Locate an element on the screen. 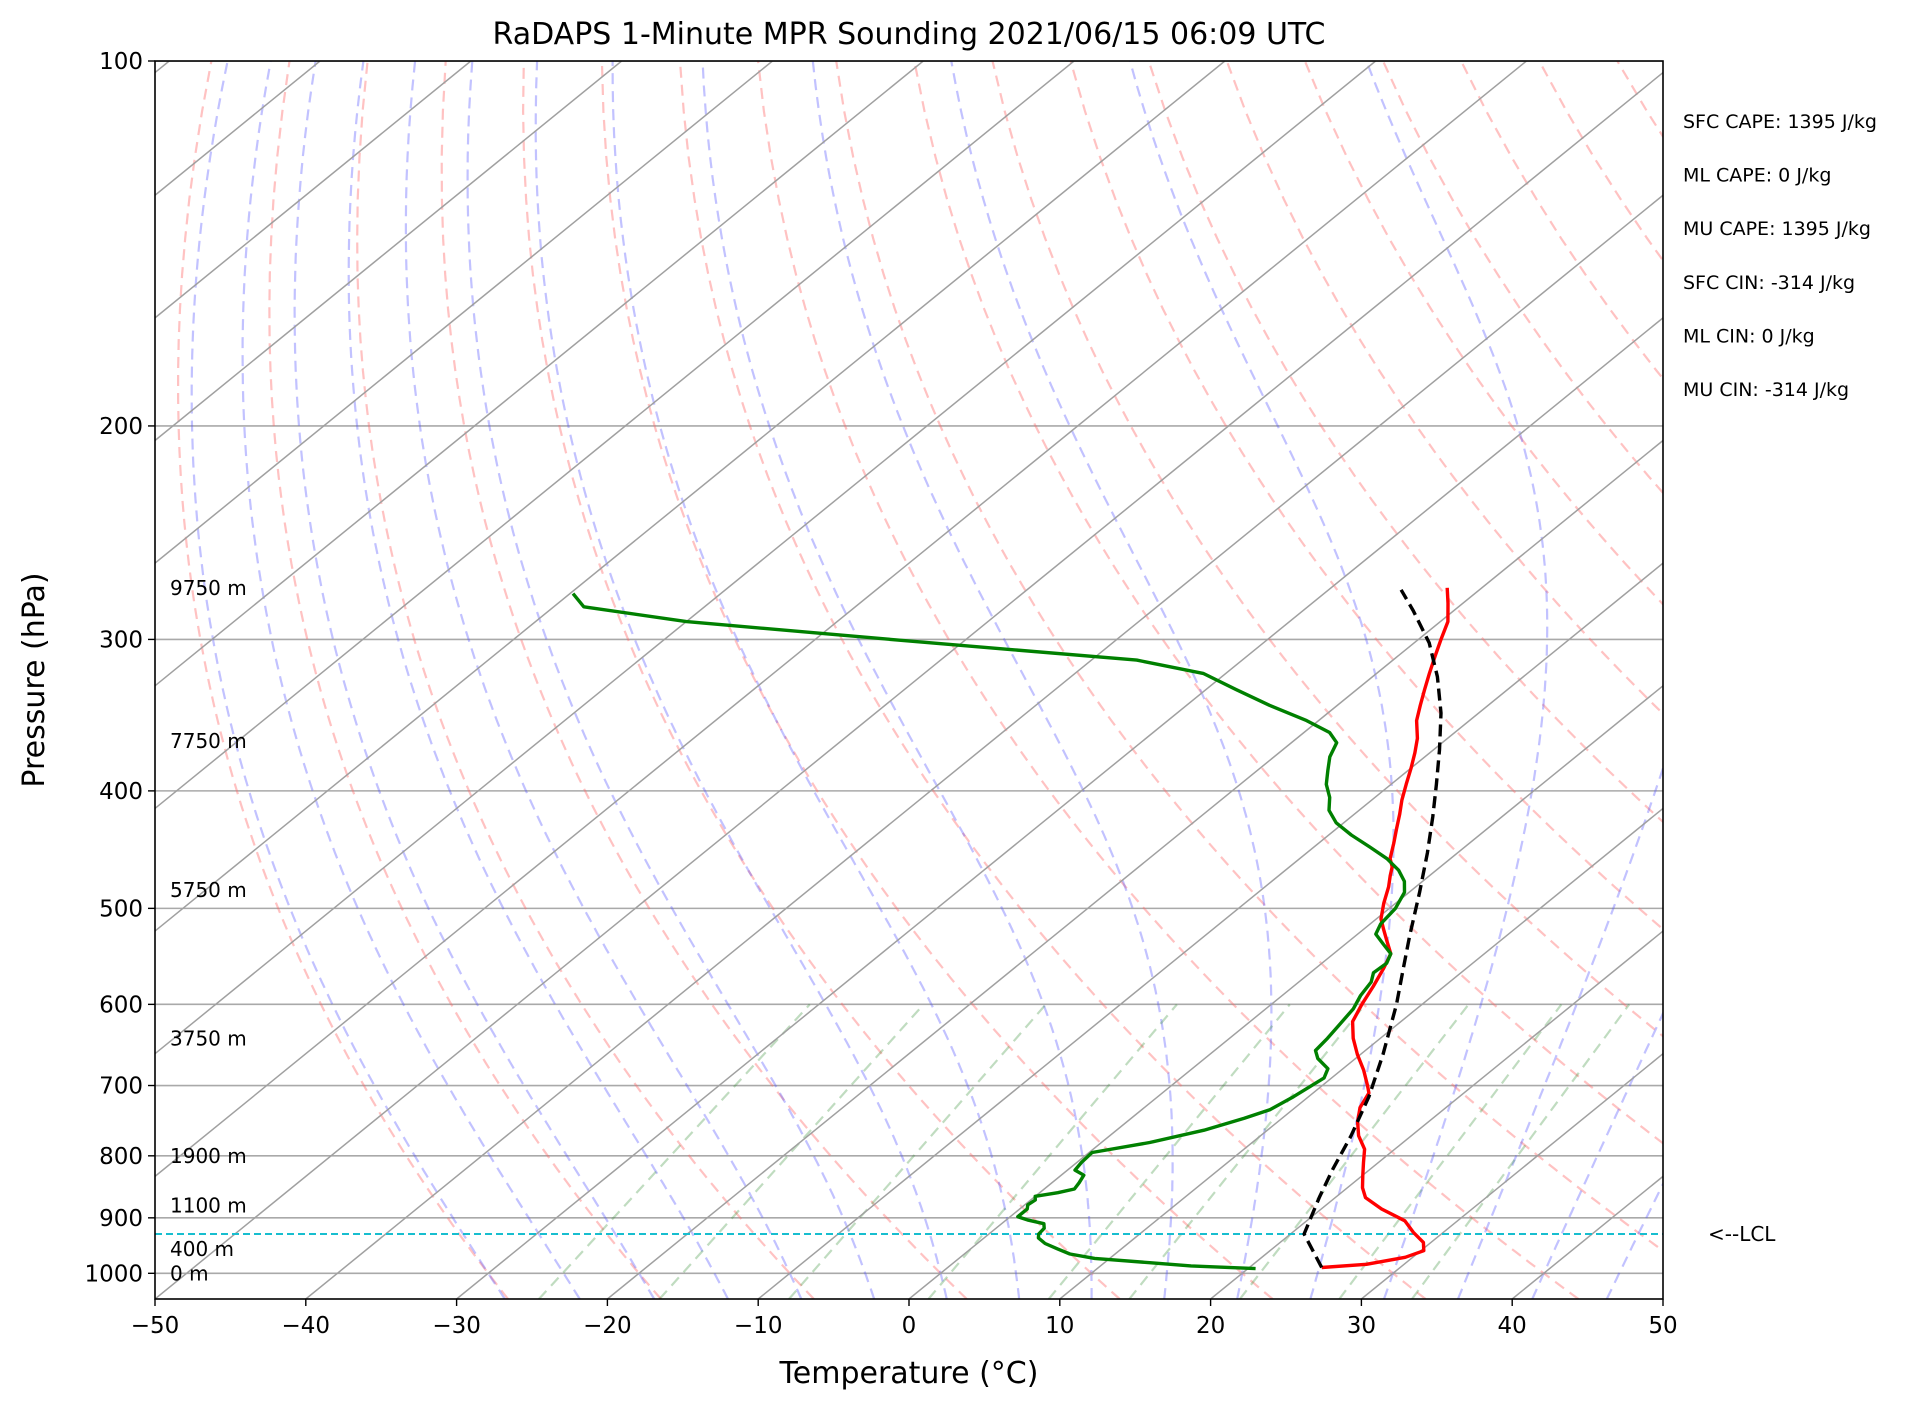 This screenshot has height=1406, width=1925. height-label: 3750 m is located at coordinates (208, 1038).